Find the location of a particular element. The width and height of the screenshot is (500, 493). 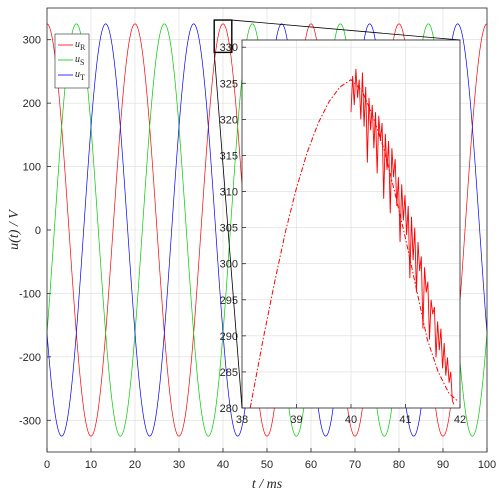

legend-label-ur: uR is located at coordinates (80, 45).